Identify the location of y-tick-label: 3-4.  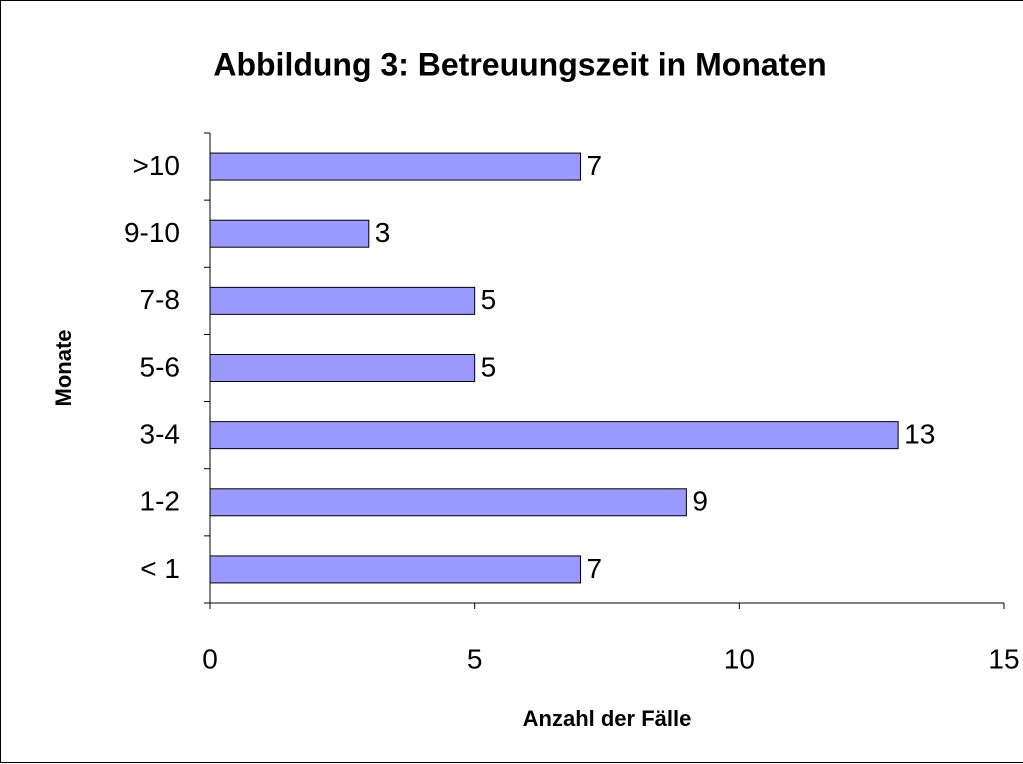
(160, 434).